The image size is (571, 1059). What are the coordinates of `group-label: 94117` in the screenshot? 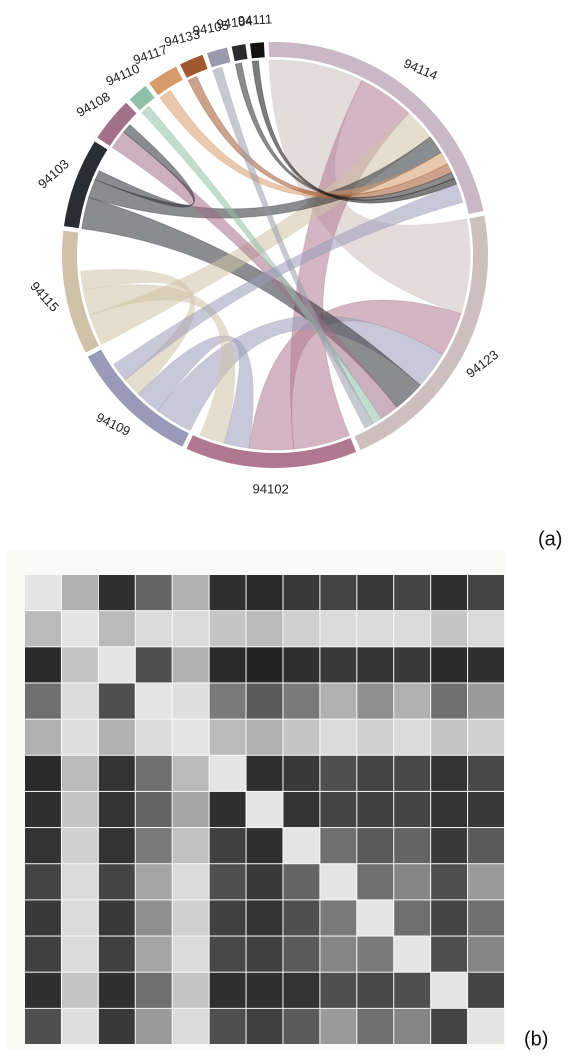 It's located at (150, 55).